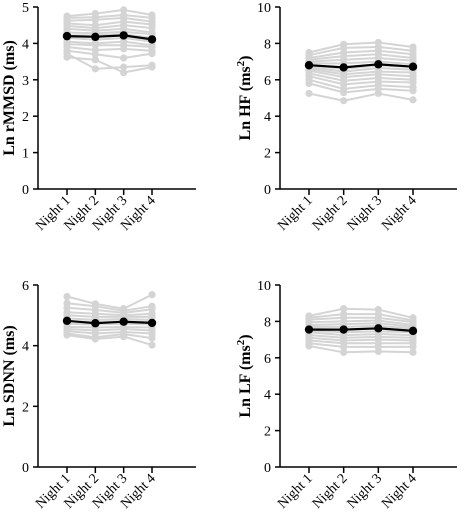 Image resolution: width=474 pixels, height=519 pixels. Describe the element at coordinates (365, 491) in the screenshot. I see `x-tick-label: Night 3` at that location.